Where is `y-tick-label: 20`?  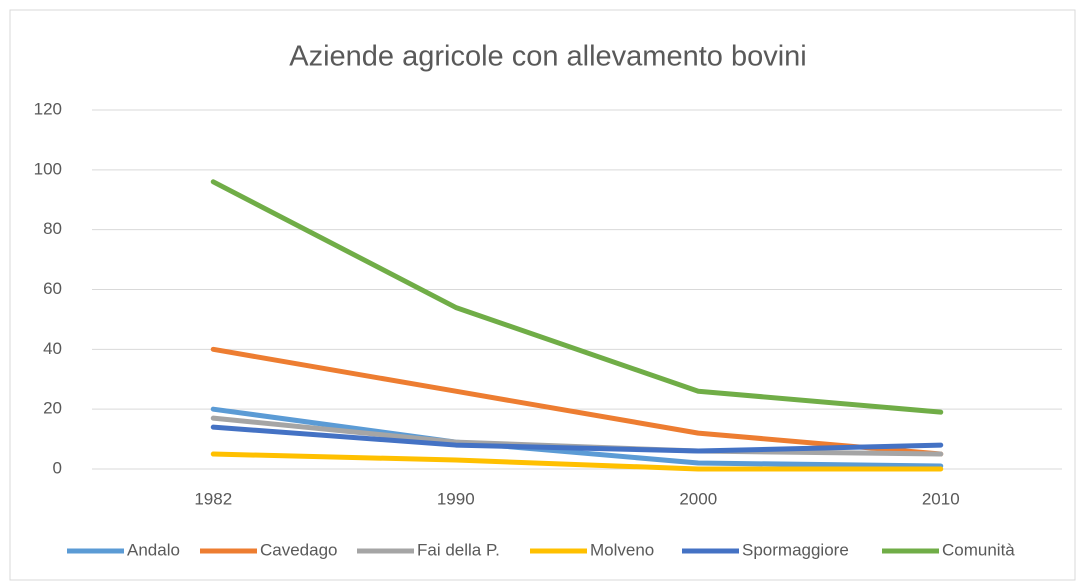
y-tick-label: 20 is located at coordinates (52, 408).